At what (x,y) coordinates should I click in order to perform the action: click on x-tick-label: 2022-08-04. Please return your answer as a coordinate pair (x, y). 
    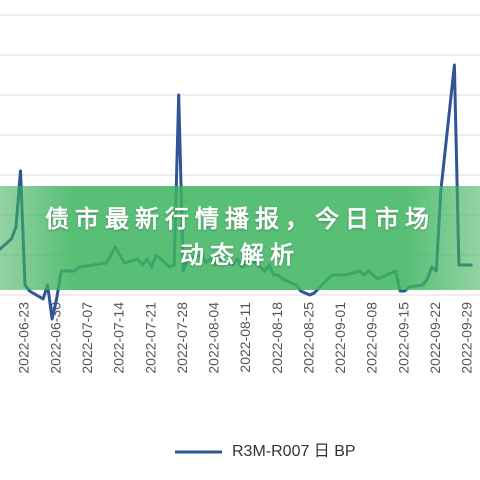
    Looking at the image, I should click on (214, 338).